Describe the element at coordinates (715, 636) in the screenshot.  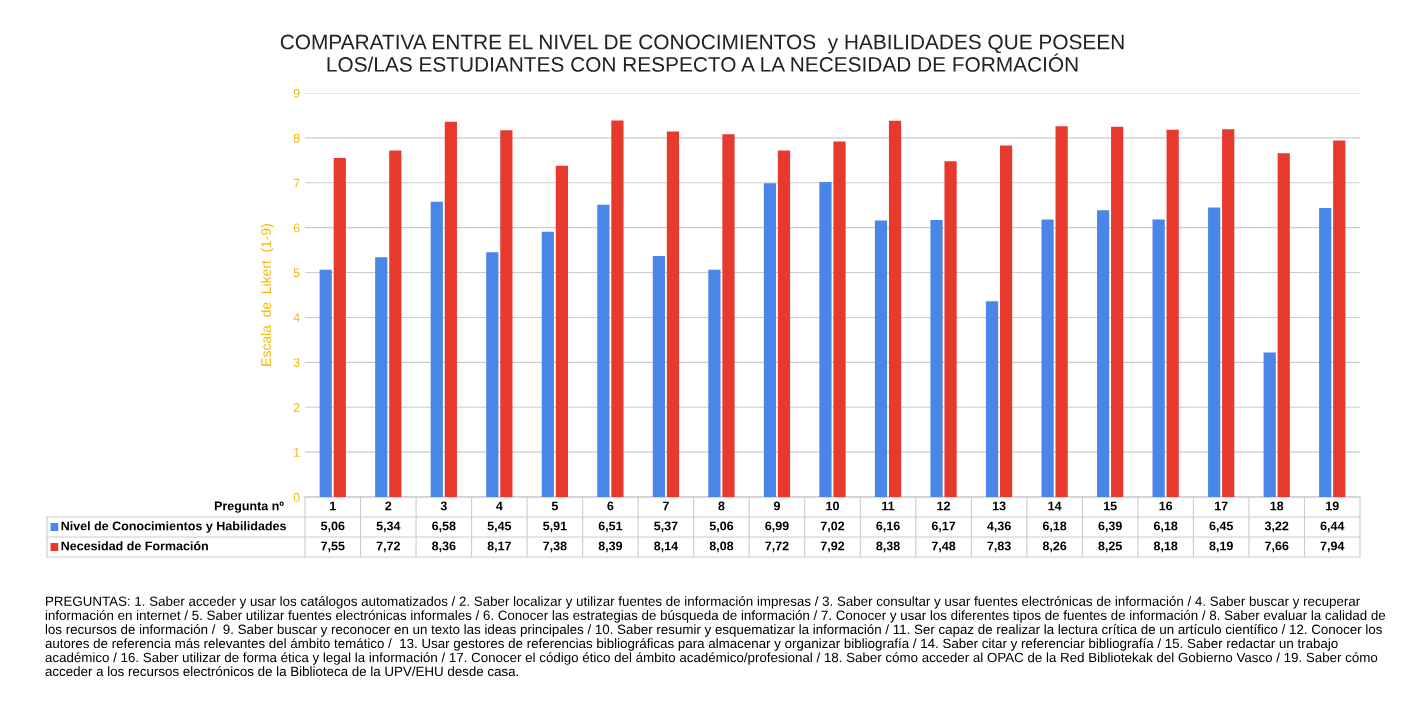
I see `text: PREGUNTAS: 1. Saber acceder y usar los catálogos automatizados / 2. Saber localizar y utilizar fuentes de información impresas / 3. Saber consultar y usar fuentes electrónicas de información / 4. Saber buscar y recuperar información en internet / 5. Saber utilizar fuentes electrónicas informales / 6. Conocer las estrategias de búsqueda de información / 7. Conocer y usar los diferentes tipos de fuentes de información / 8. Saber evaluar la calidad de los recursos de información / 9. Saber buscar y reconocer en un texto las ideas principales / 10. Saber resumir y esquematizar la información / 11. Ser capaz de realizar la lectura crítica de un artículo científico / 12. Conocer los autores de referencia más relevantes del ámbito temático / 13. Usar gestores de referencias bibliográficas para almacenar y organizar bibliografía / 14. Saber citar y referenciar bibliografía / 15. Saber redactar un trabajo académico / 16. Saber utilizar de forma ética y legal la información / 17. Conocer el código ético del ámbito académico/profesional / 18. Saber cómo acceder al OPAC de la Red Bibliotekak del Gobierno Vasco / 19. Saber cómo acceder a los recursos electrónicos de la Biblioteca de la UPV/EHU desde casa.` at that location.